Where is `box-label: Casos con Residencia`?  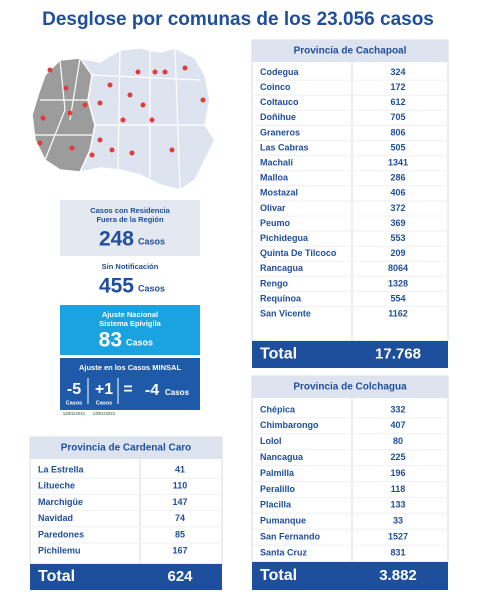
box-label: Casos con Residencia is located at coordinates (130, 210).